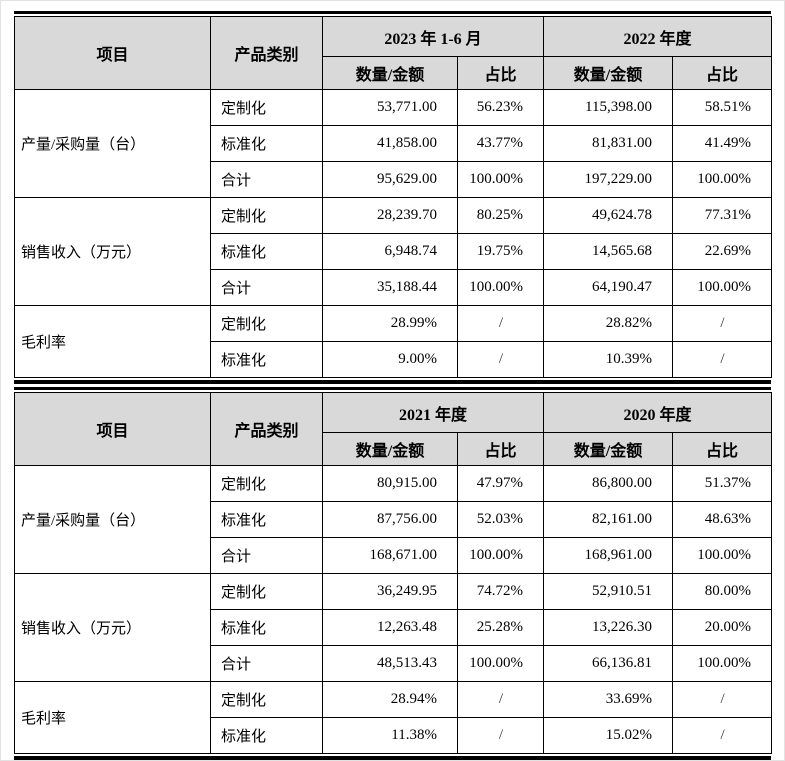 This screenshot has width=785, height=761. I want to click on value-cell: 115,398.00, so click(608, 107).